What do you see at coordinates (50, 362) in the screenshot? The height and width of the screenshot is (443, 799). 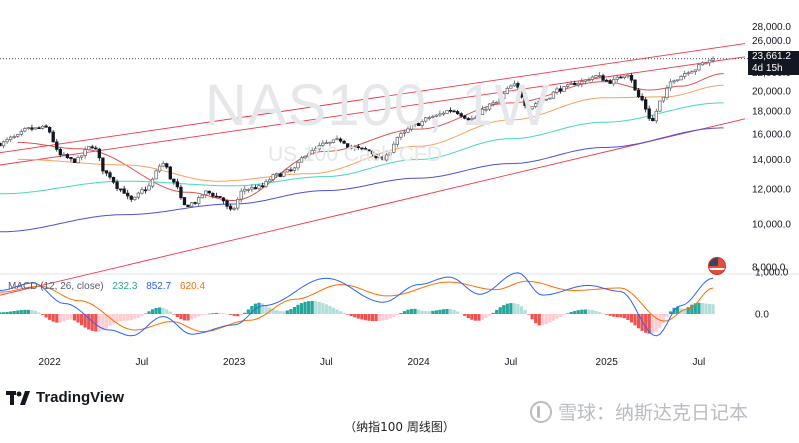 I see `time-axis-label: 2022` at bounding box center [50, 362].